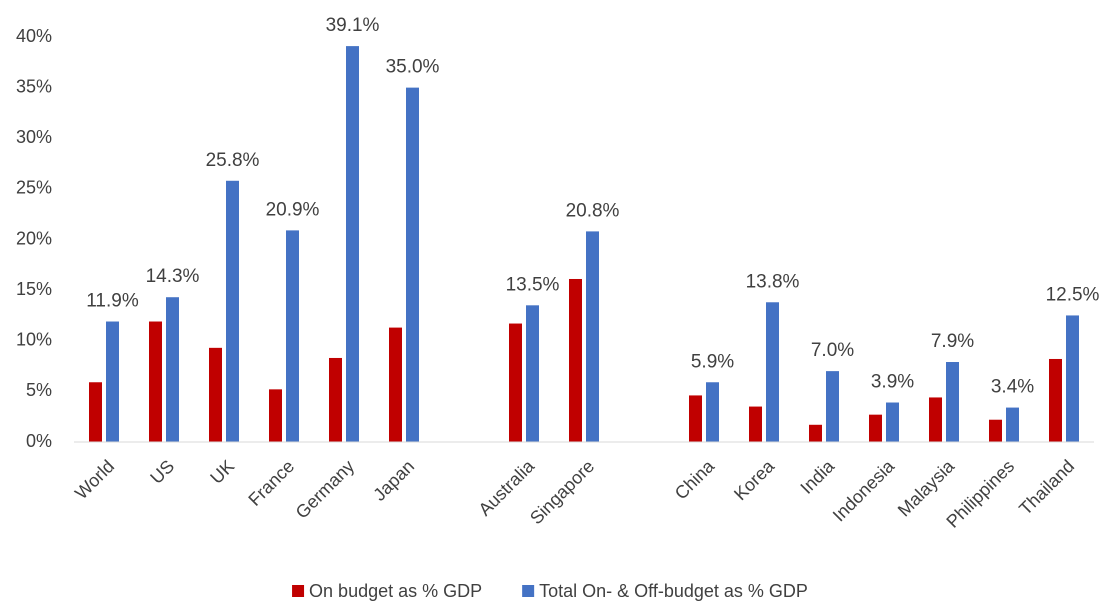 This screenshot has height=606, width=1100. Describe the element at coordinates (952, 341) in the screenshot. I see `value-label: 7.9%` at that location.